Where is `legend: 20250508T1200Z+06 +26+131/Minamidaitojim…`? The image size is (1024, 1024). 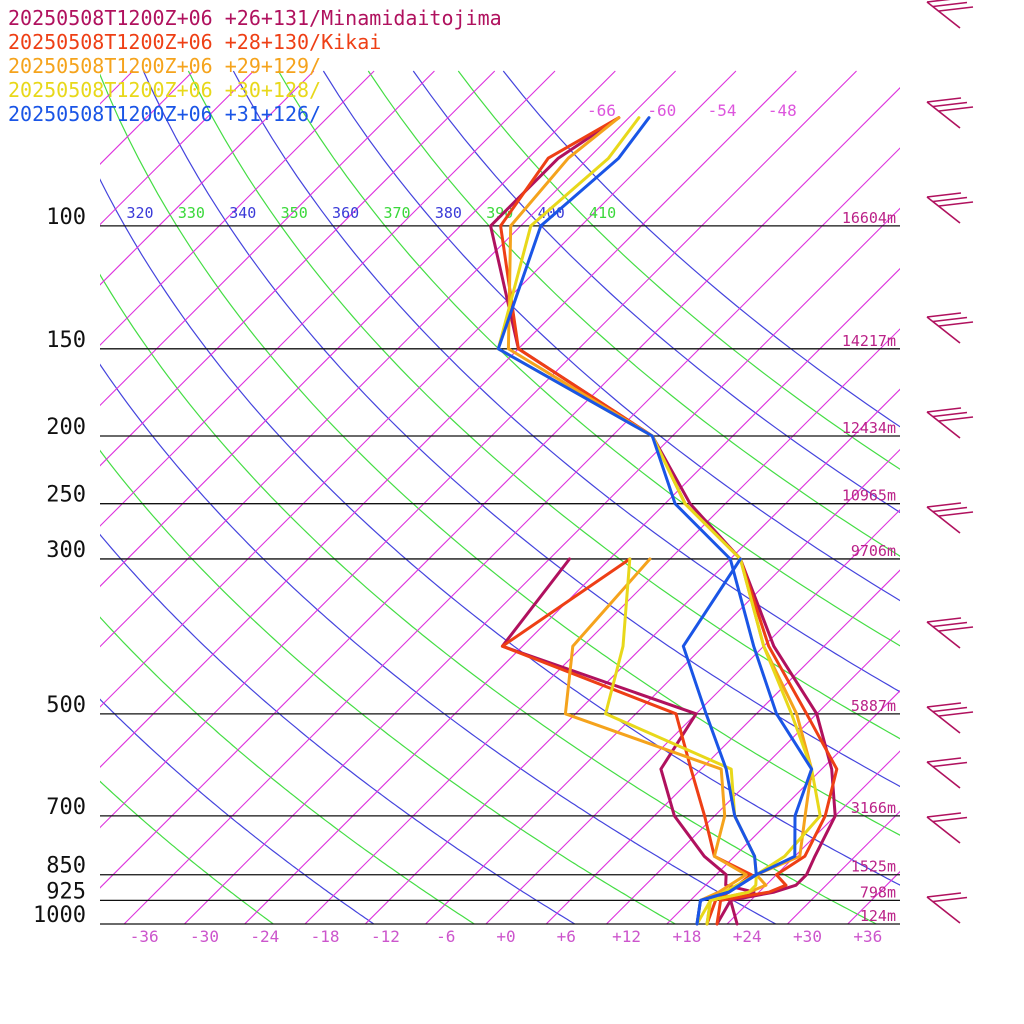
legend: 20250508T1200Z+06 +26+131/Minamidaitojim… is located at coordinates (255, 66).